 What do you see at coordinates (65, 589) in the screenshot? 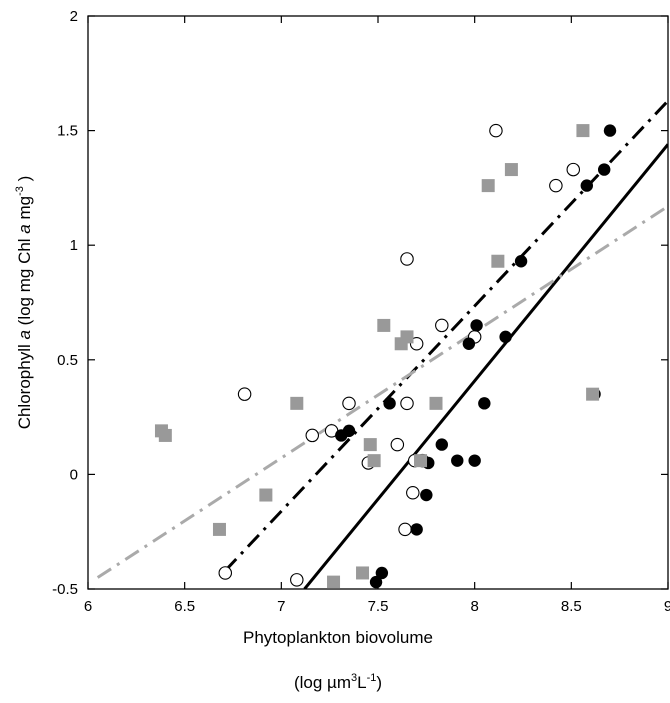
I see `y-tick-label: -0.5` at bounding box center [65, 589].